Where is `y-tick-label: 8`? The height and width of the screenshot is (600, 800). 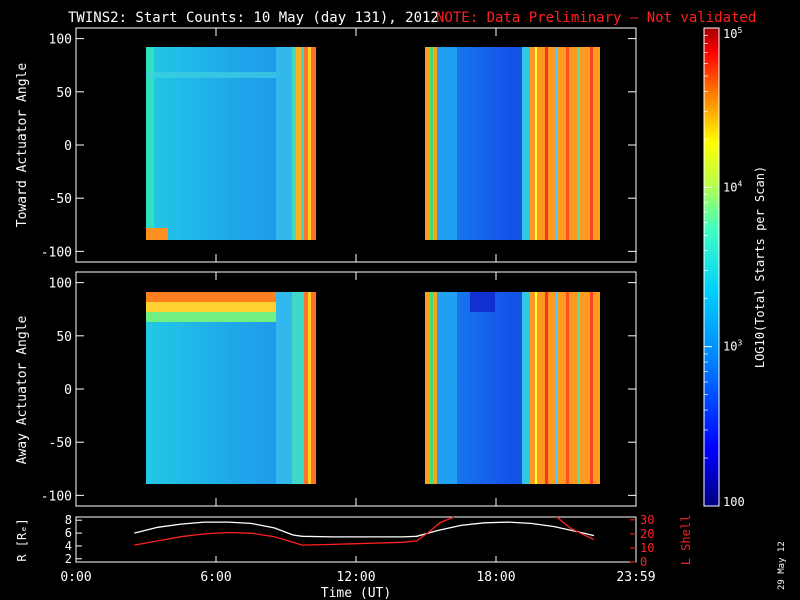
y-tick-label: 8 is located at coordinates (68, 520).